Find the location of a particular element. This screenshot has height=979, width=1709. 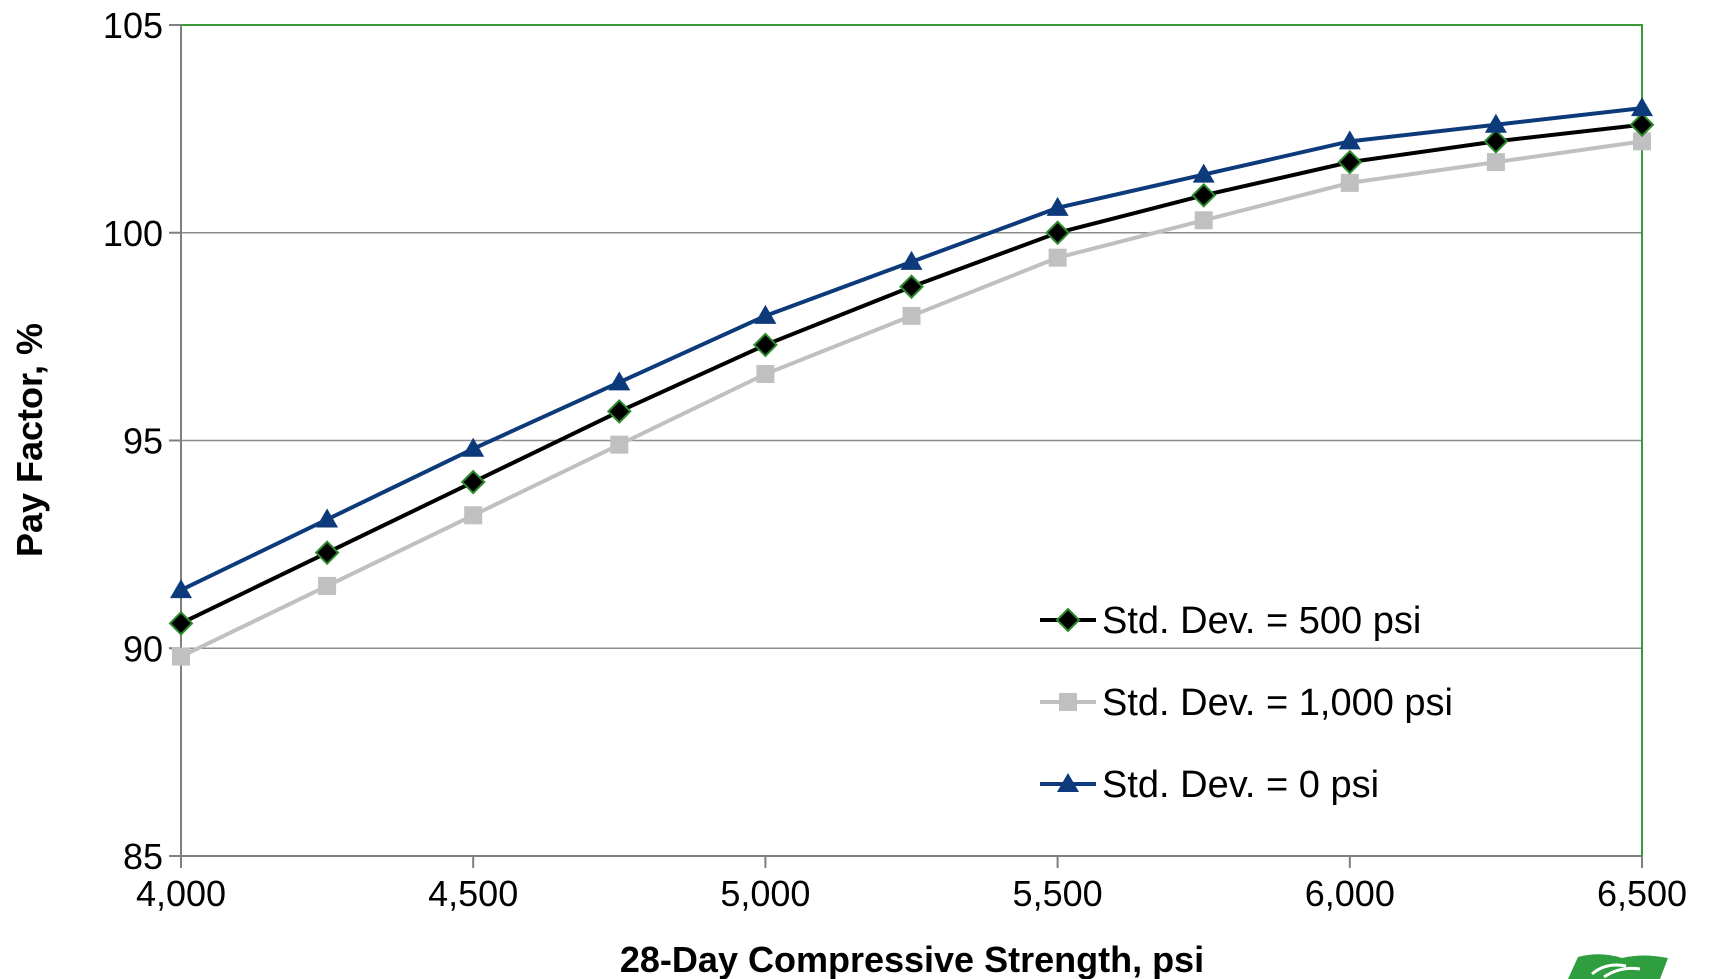

state-dot-logo-icon is located at coordinates (1618, 966).